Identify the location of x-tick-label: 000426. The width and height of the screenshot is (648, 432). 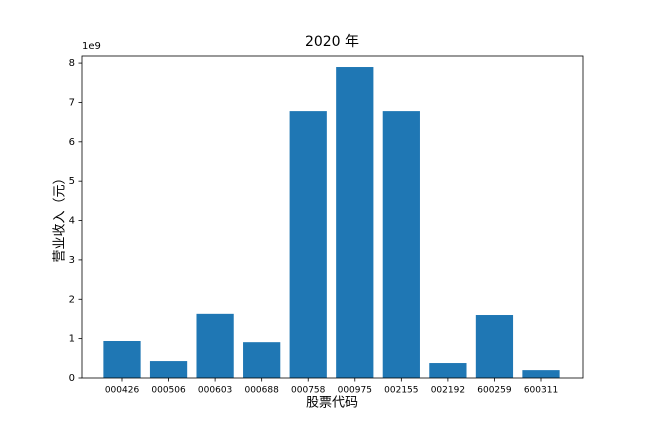
(122, 391).